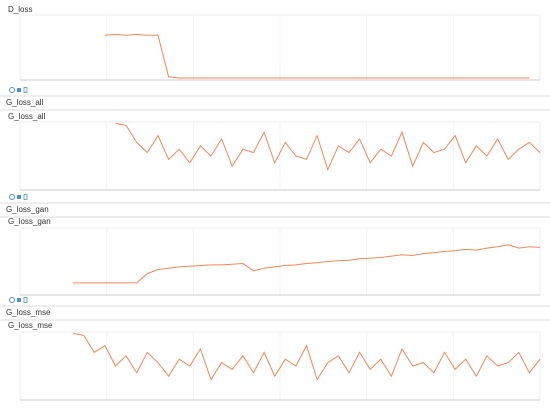 The width and height of the screenshot is (550, 410). What do you see at coordinates (29, 221) in the screenshot?
I see `chart-title: G_loss_gan` at bounding box center [29, 221].